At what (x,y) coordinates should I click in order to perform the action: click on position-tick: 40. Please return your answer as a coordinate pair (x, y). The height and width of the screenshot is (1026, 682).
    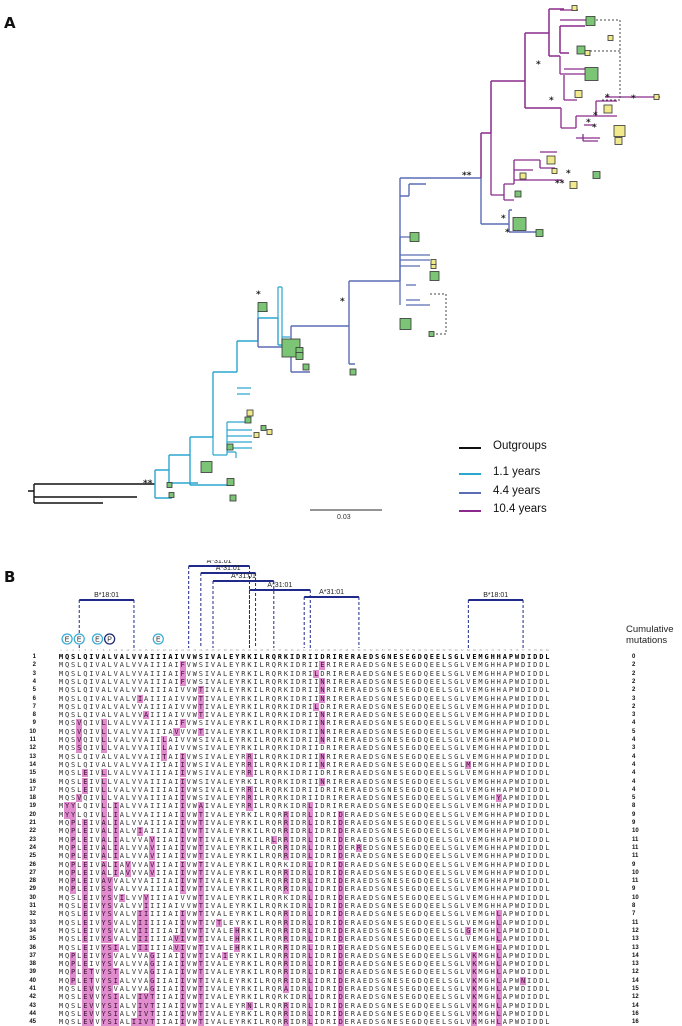
    Looking at the image, I should click on (298, 650).